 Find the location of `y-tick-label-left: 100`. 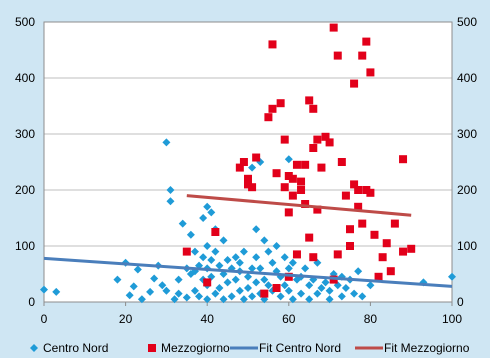

y-tick-label-left: 100 is located at coordinates (25, 246).